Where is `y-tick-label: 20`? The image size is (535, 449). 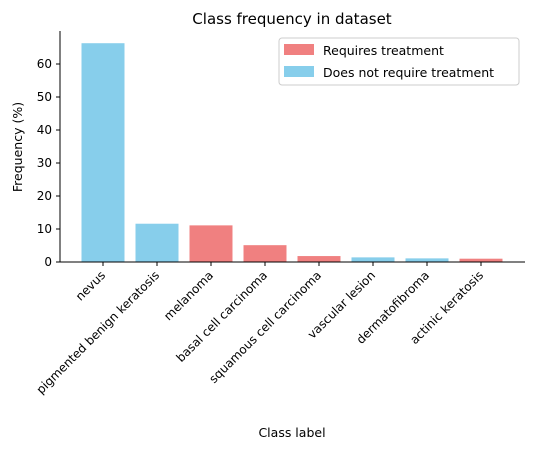 y-tick-label: 20 is located at coordinates (44, 196).